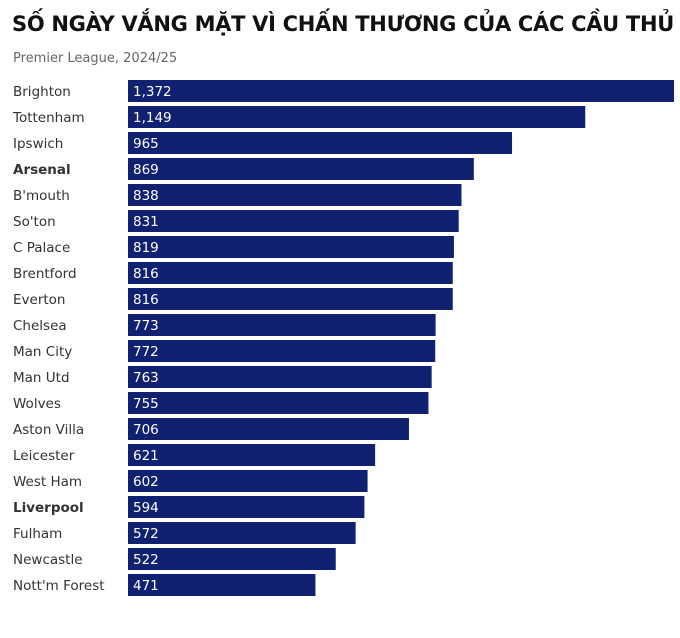 The image size is (680, 638). Describe the element at coordinates (42, 92) in the screenshot. I see `category-label: Brighton` at that location.